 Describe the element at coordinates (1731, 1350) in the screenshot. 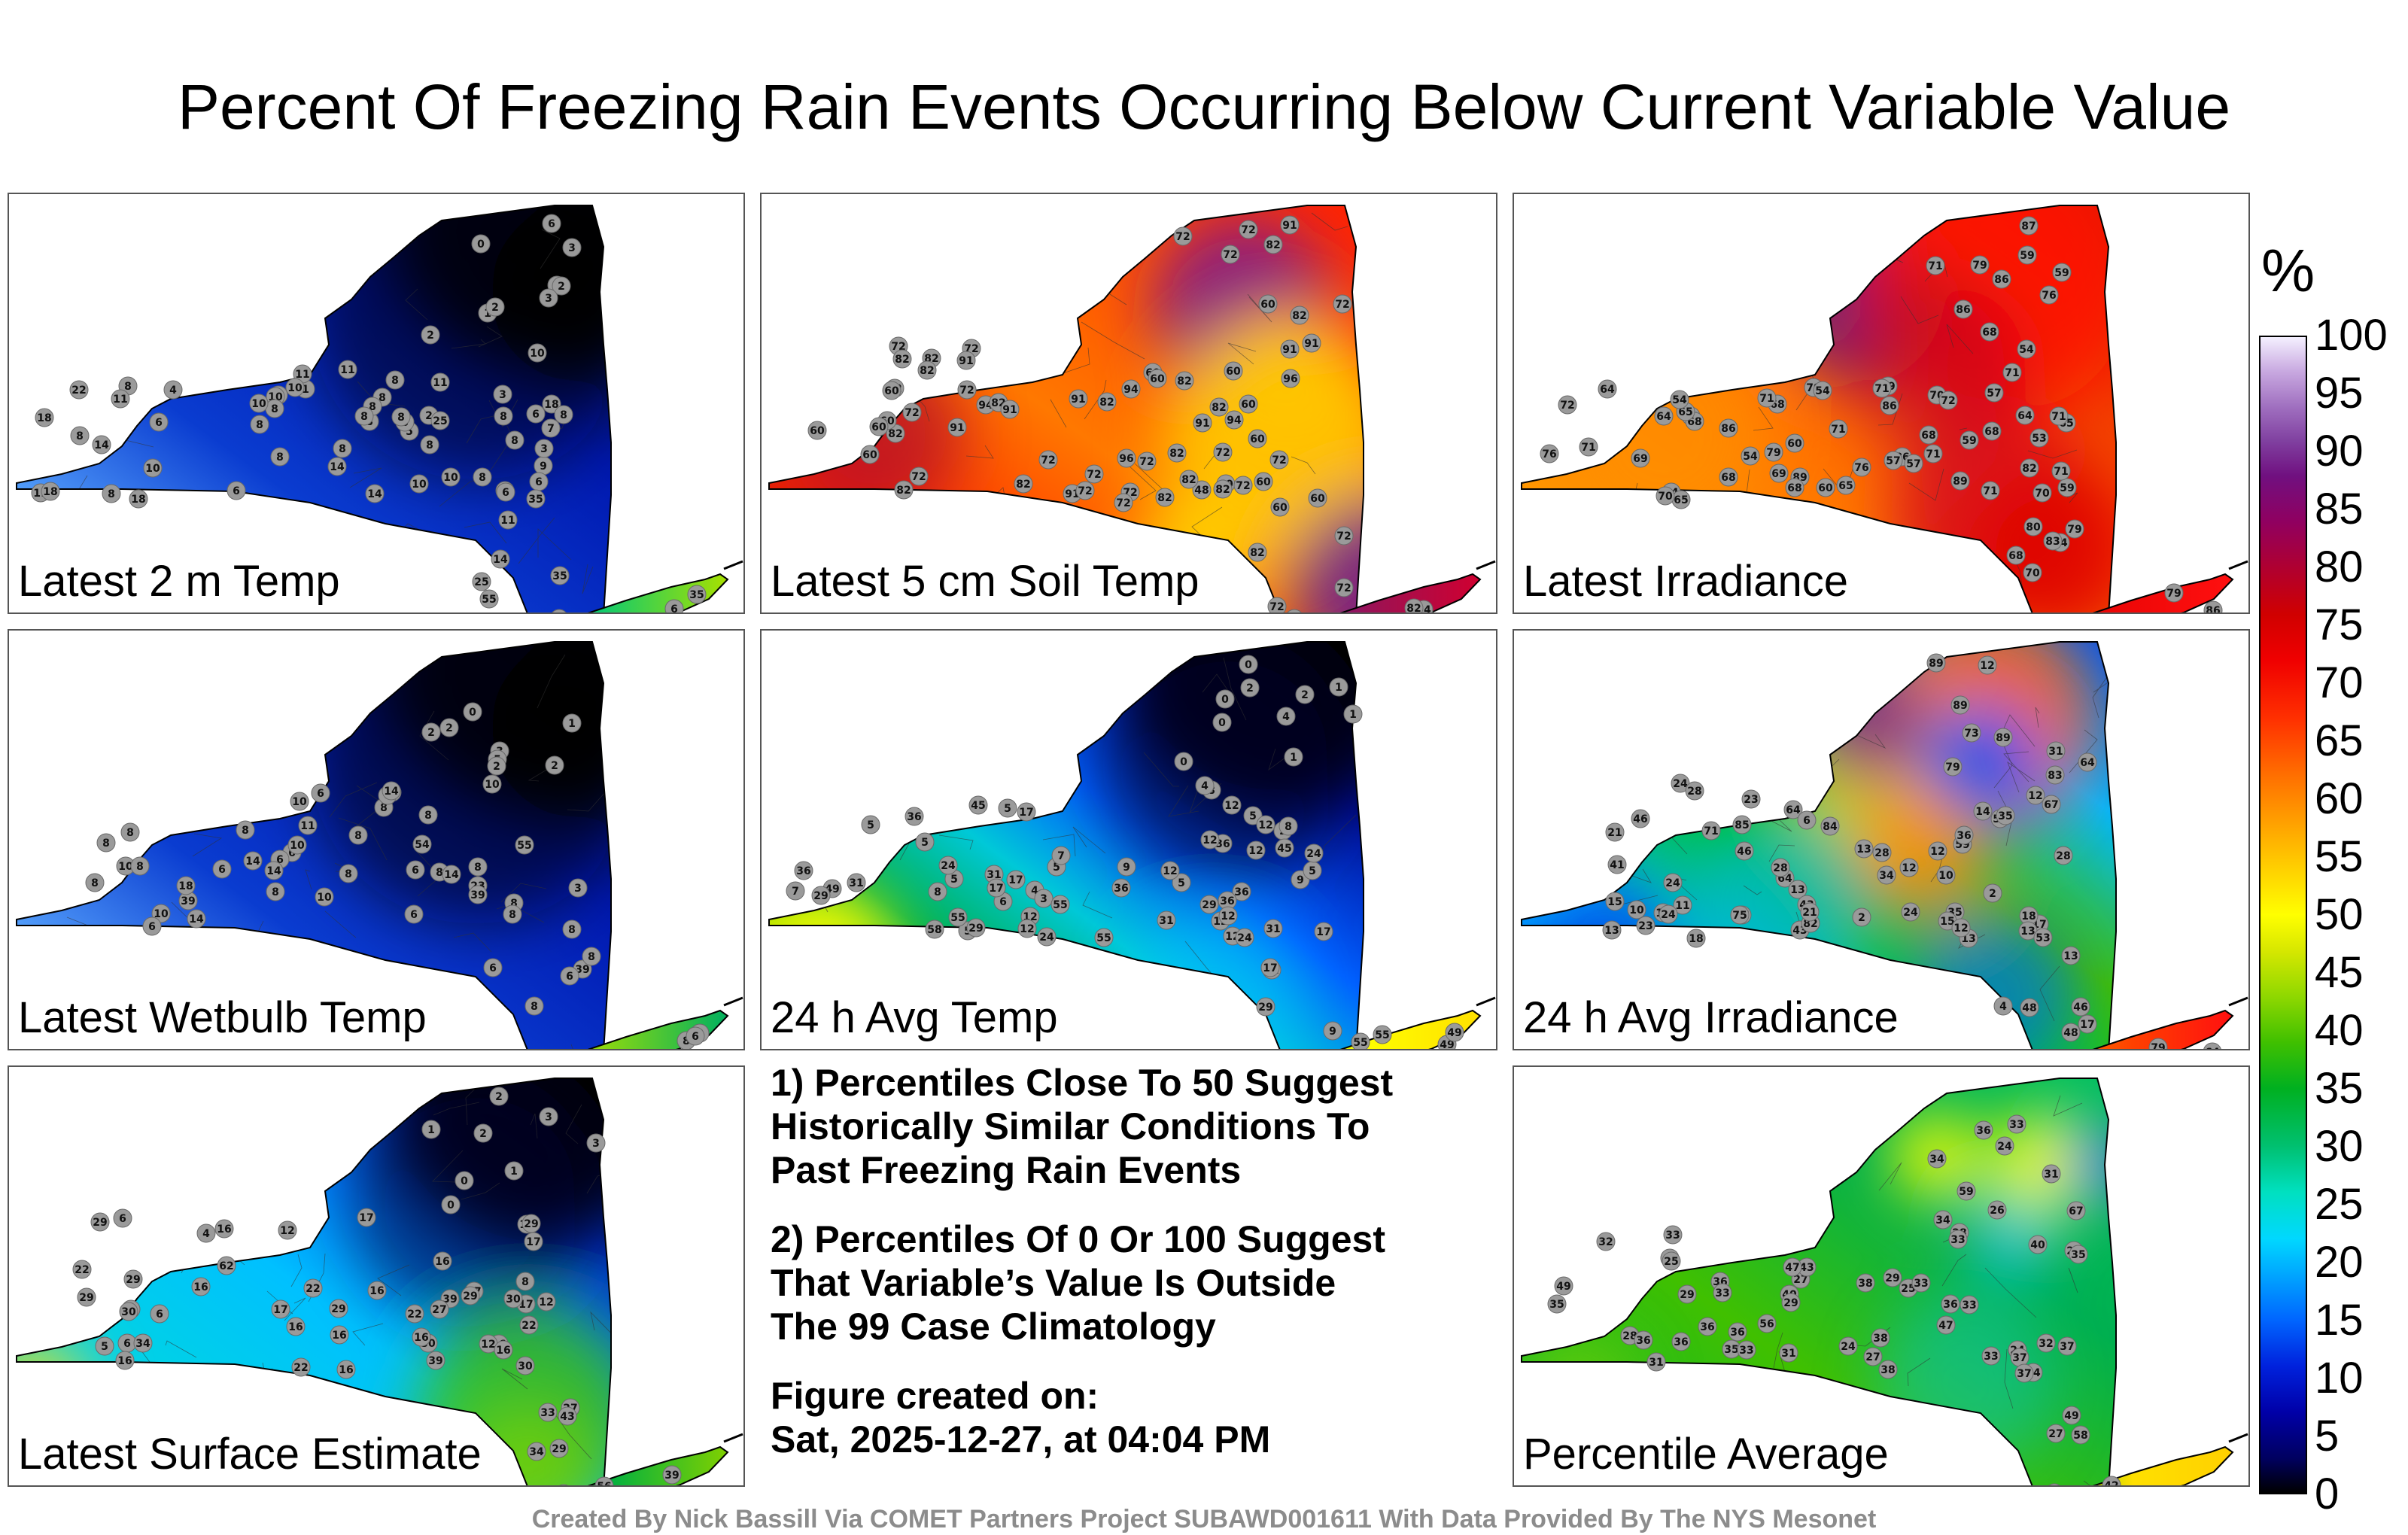

I see `station-value: 35` at that location.